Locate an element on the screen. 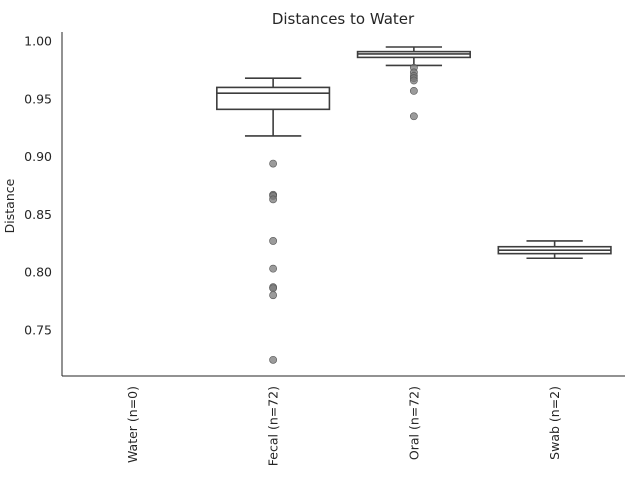 The height and width of the screenshot is (484, 640). chart-title: Distances to Water is located at coordinates (343, 19).